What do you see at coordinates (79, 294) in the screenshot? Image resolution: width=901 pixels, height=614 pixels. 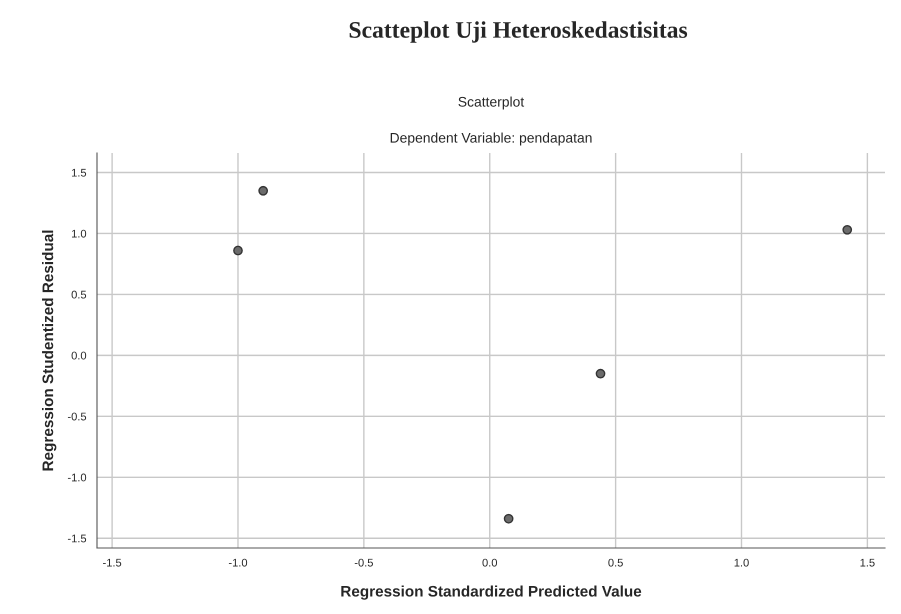 I see `y-tick-label: 0.5` at bounding box center [79, 294].